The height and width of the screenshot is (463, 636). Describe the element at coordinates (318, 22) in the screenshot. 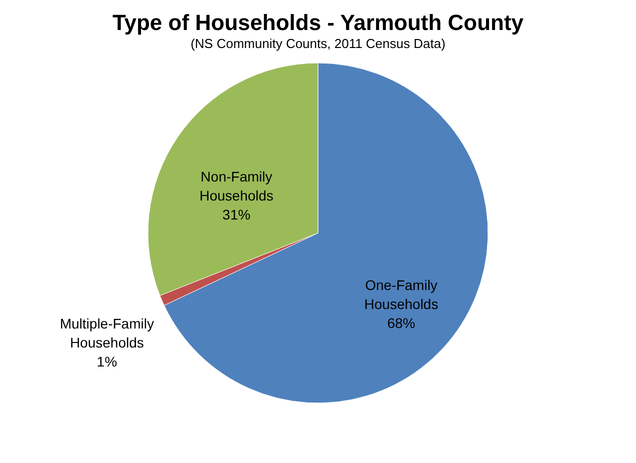

I see `chart-title: Type of Households - Yarmouth County` at that location.